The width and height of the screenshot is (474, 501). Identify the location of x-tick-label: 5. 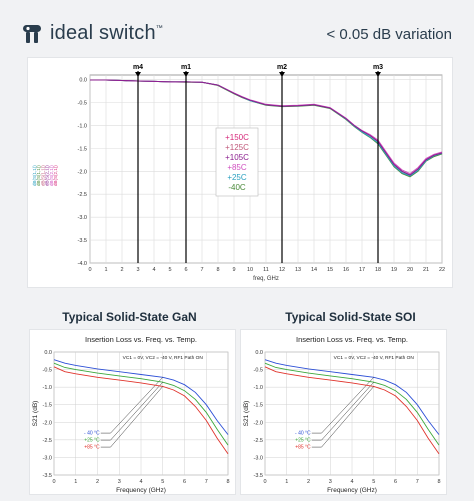
(169, 270).